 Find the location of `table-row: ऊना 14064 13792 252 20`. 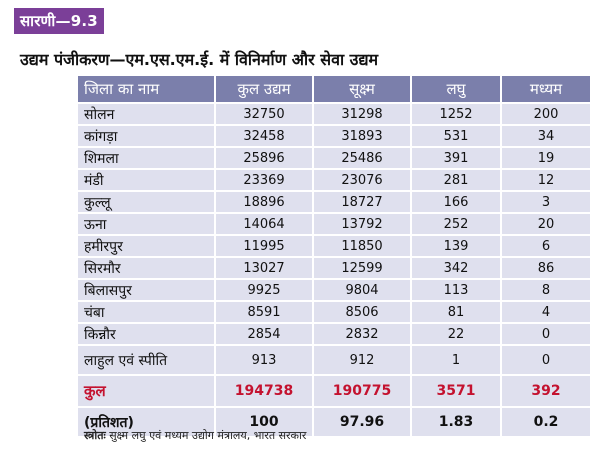

table-row: ऊना 14064 13792 252 20 is located at coordinates (334, 224).